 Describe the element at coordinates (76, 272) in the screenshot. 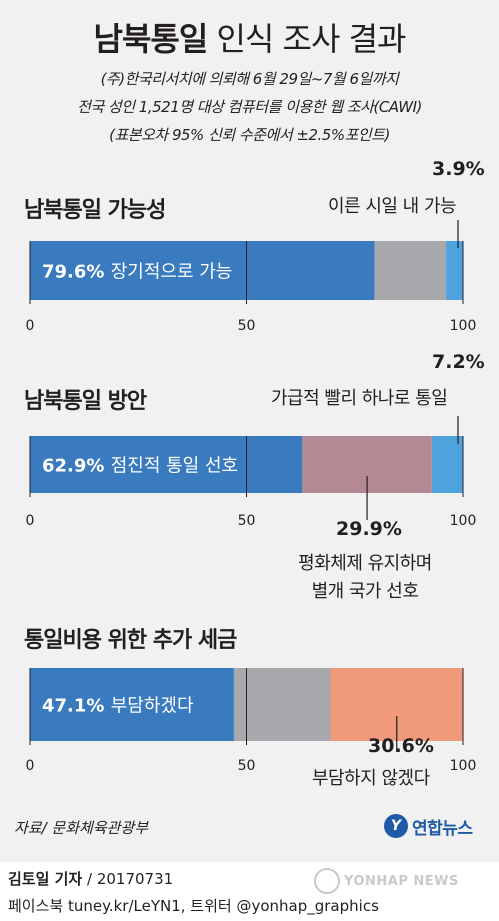

I see `bar-value-label: 79.6%` at that location.